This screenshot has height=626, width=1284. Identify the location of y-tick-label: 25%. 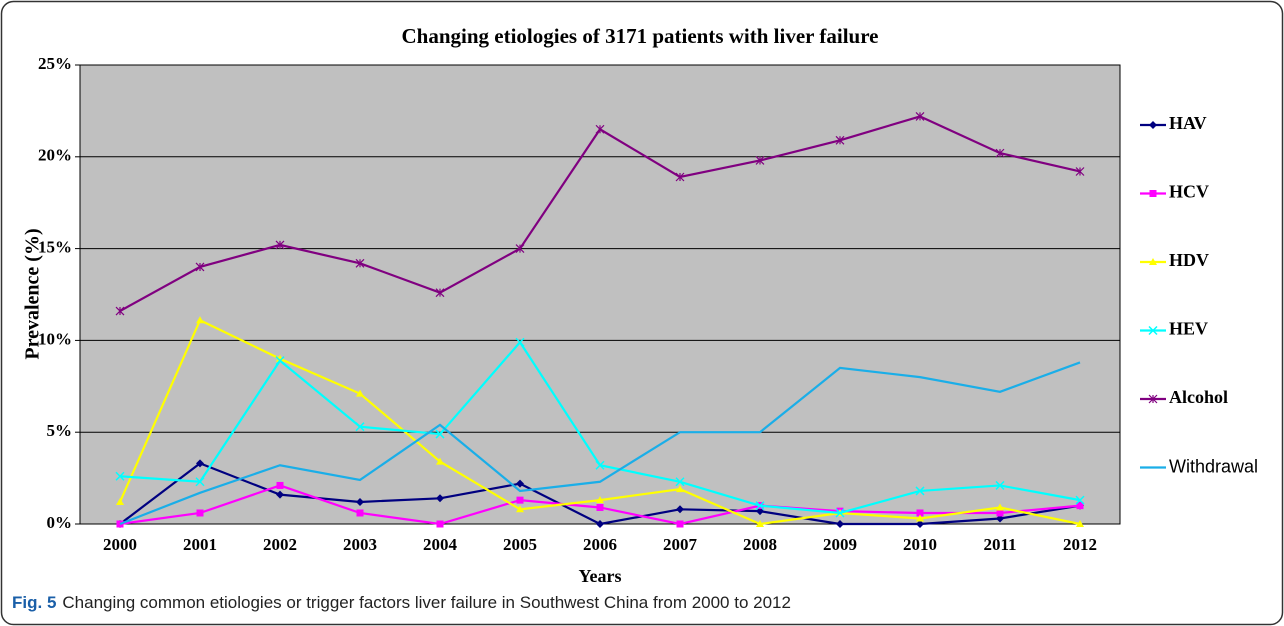
(55, 63).